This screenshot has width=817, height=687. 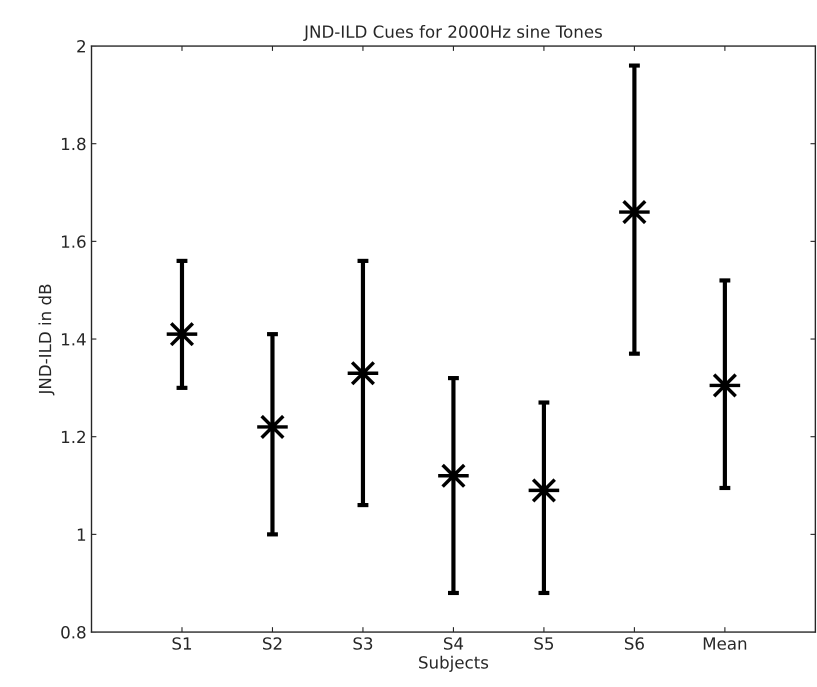 I want to click on x-tick-label: S4, so click(x=454, y=643).